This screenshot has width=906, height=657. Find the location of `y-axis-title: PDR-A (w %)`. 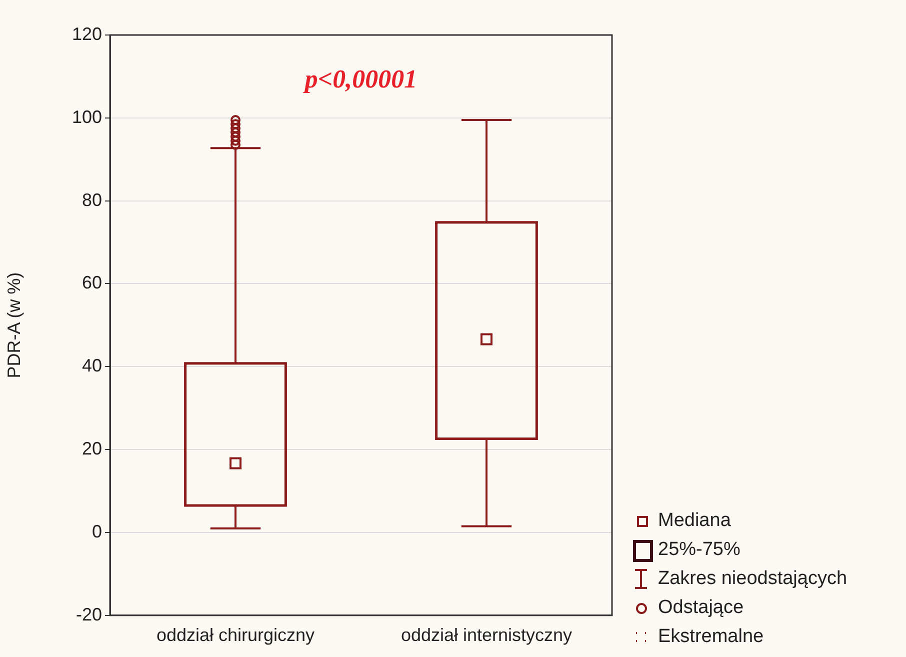

y-axis-title: PDR-A (w %) is located at coordinates (14, 325).